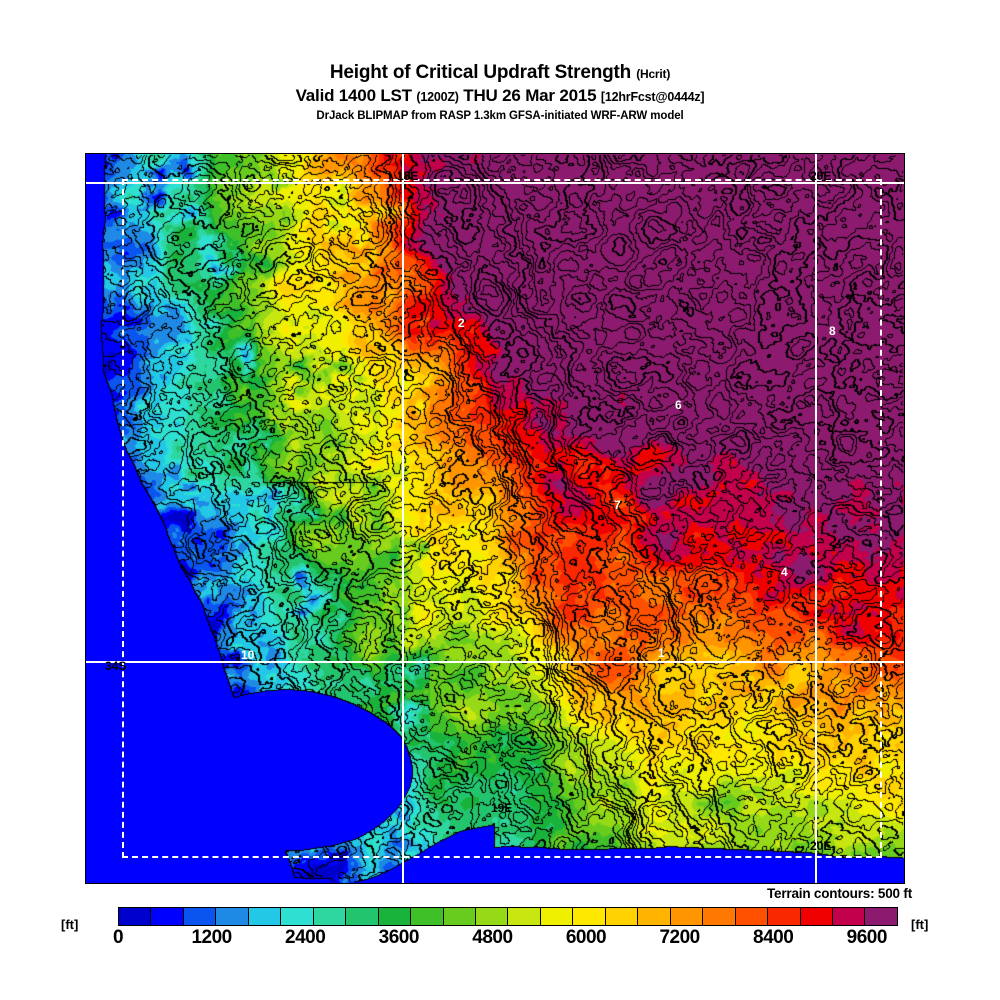  I want to click on colorbar-tick-labels: 0 1200 2400 3600 4800 6000 7200 8400 9600, so click(505, 939).